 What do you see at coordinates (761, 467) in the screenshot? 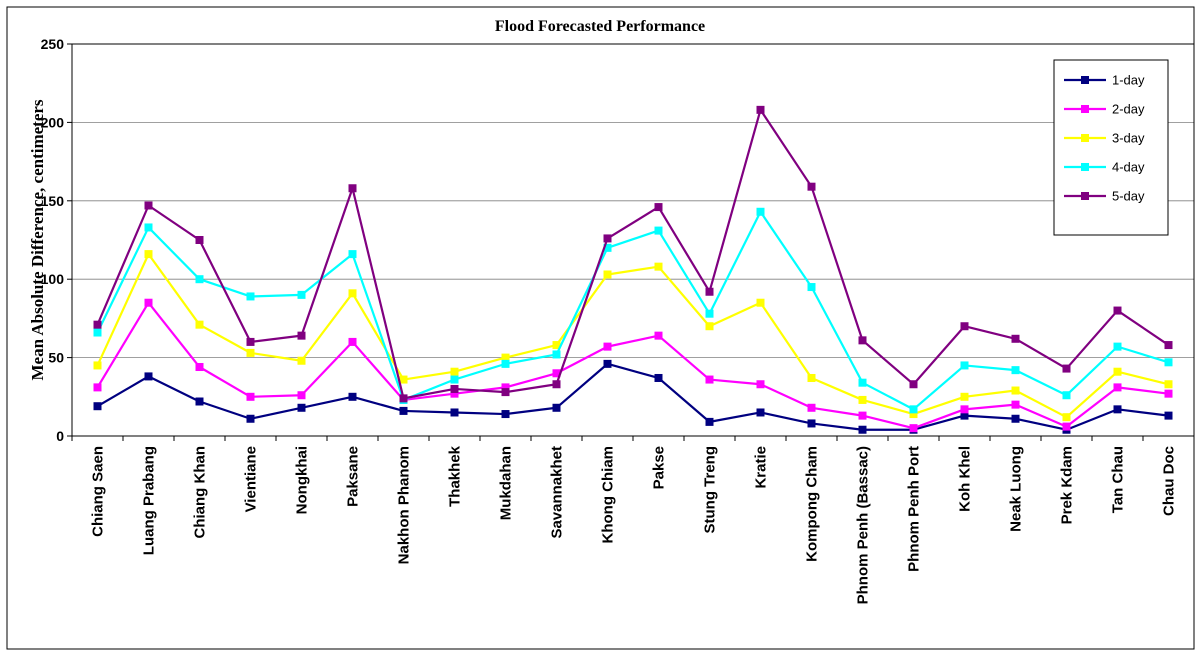
I see `x-tick-label: Kratie` at bounding box center [761, 467].